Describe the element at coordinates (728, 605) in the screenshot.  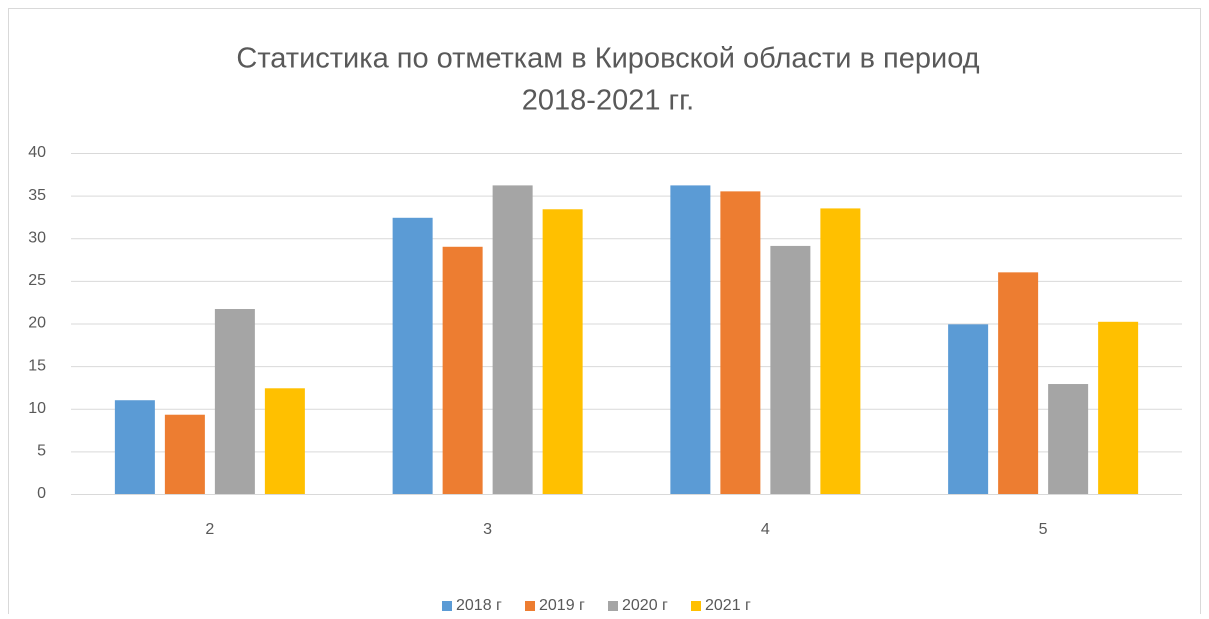
I see `legend-label: 2021 г` at that location.